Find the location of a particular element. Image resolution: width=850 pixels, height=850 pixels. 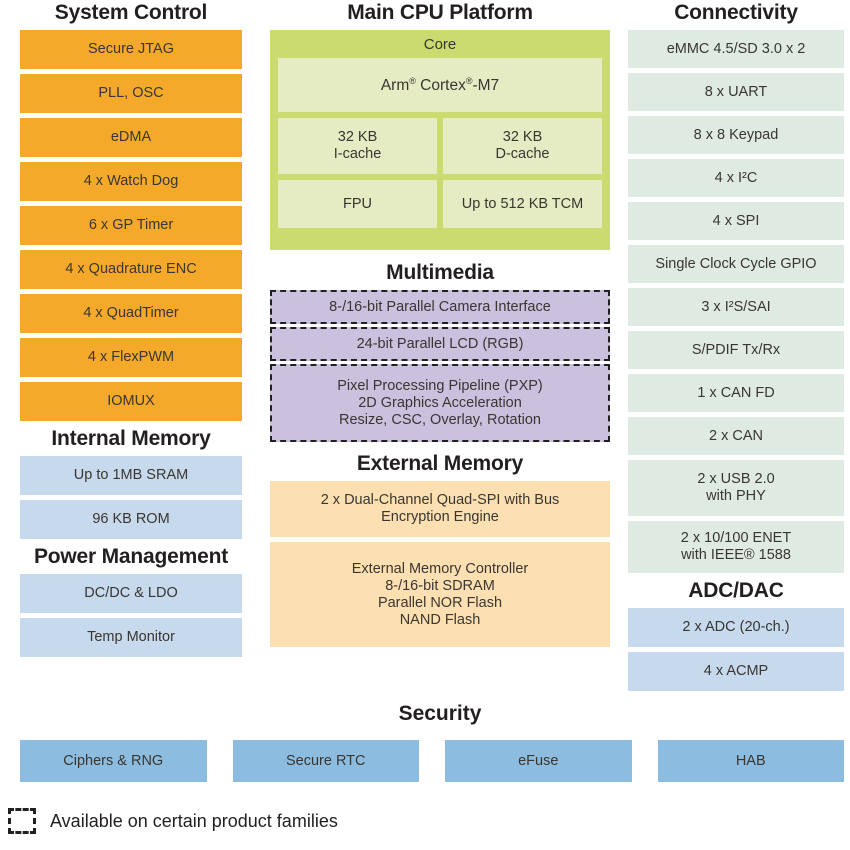

cortex-suffix: -M7 is located at coordinates (486, 85).